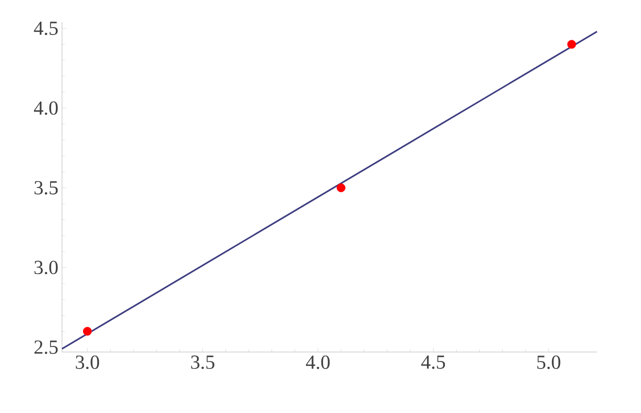  What do you see at coordinates (46, 347) in the screenshot?
I see `y-tick-label: 2.5` at bounding box center [46, 347].